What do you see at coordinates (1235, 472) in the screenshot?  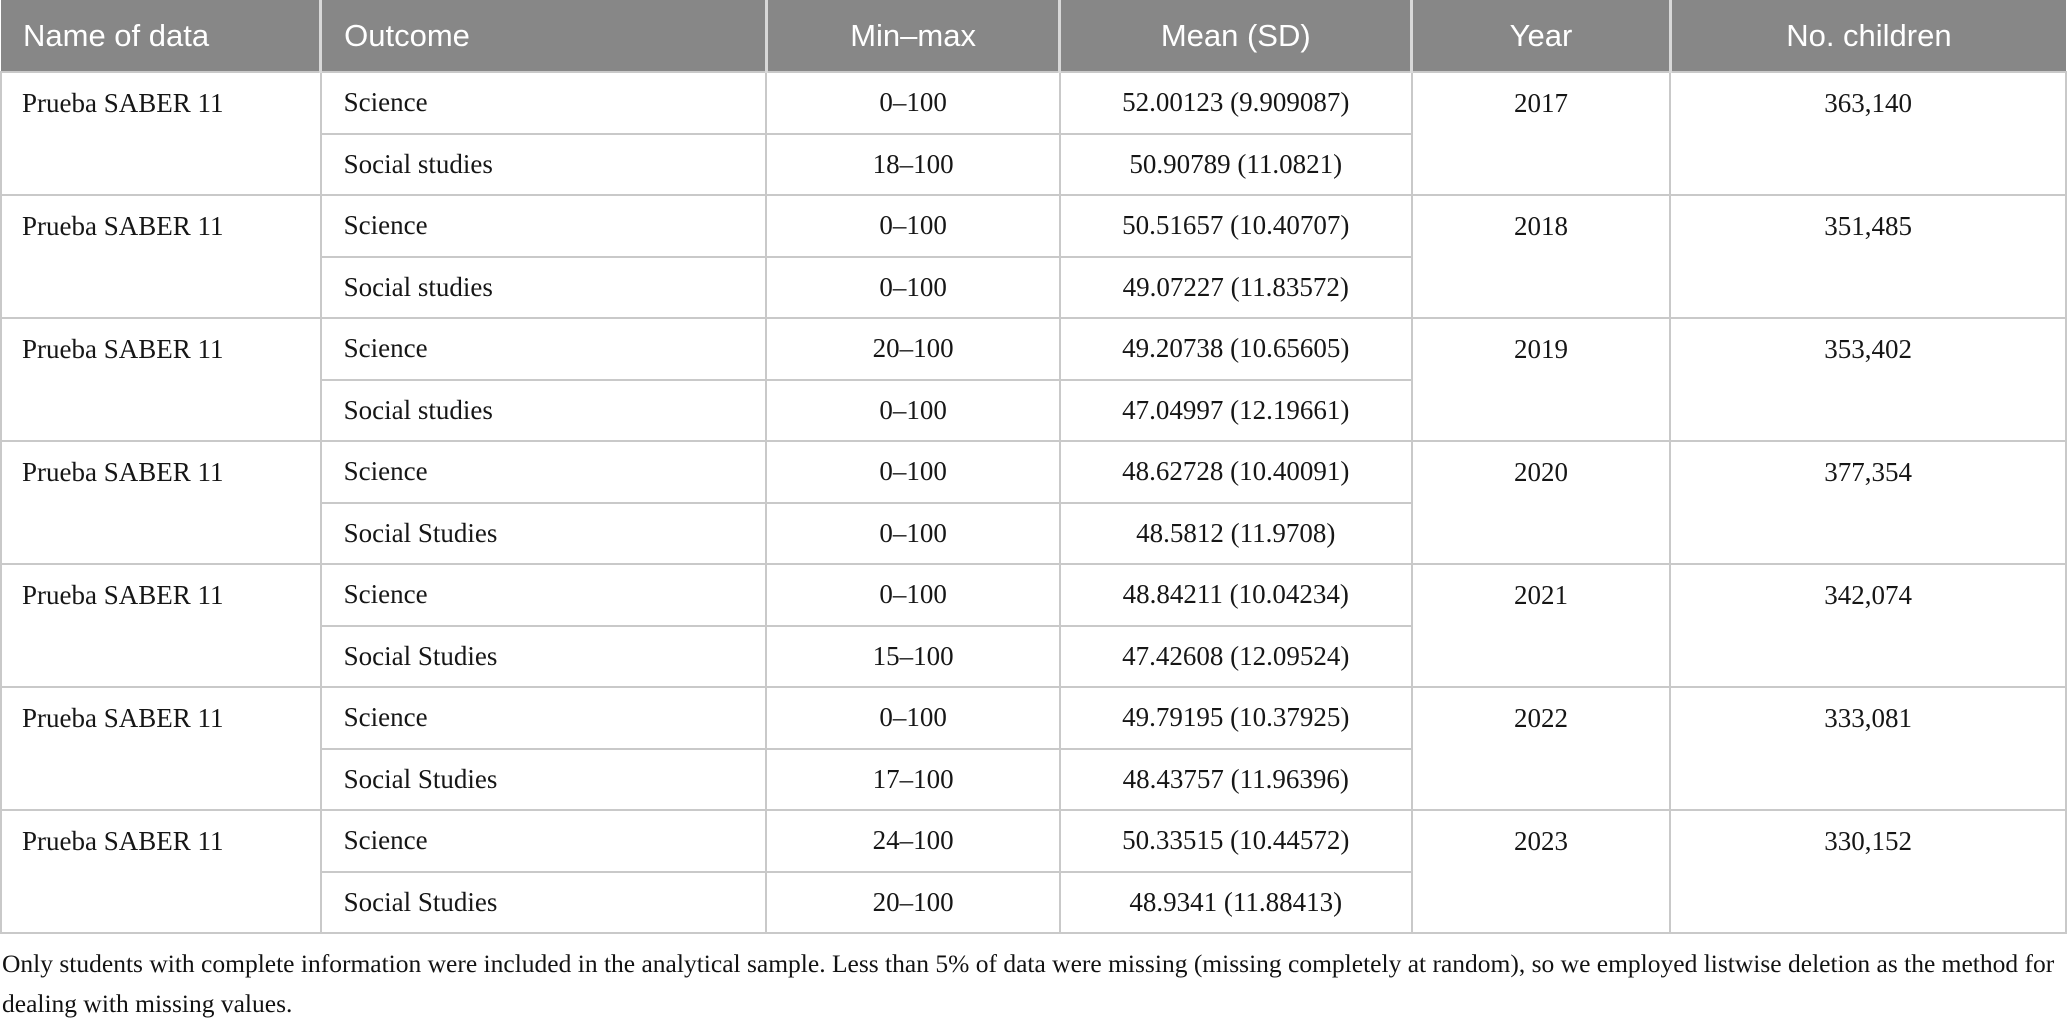 I see `cell-mean-sd: 48.62728 (10.40091)` at bounding box center [1235, 472].